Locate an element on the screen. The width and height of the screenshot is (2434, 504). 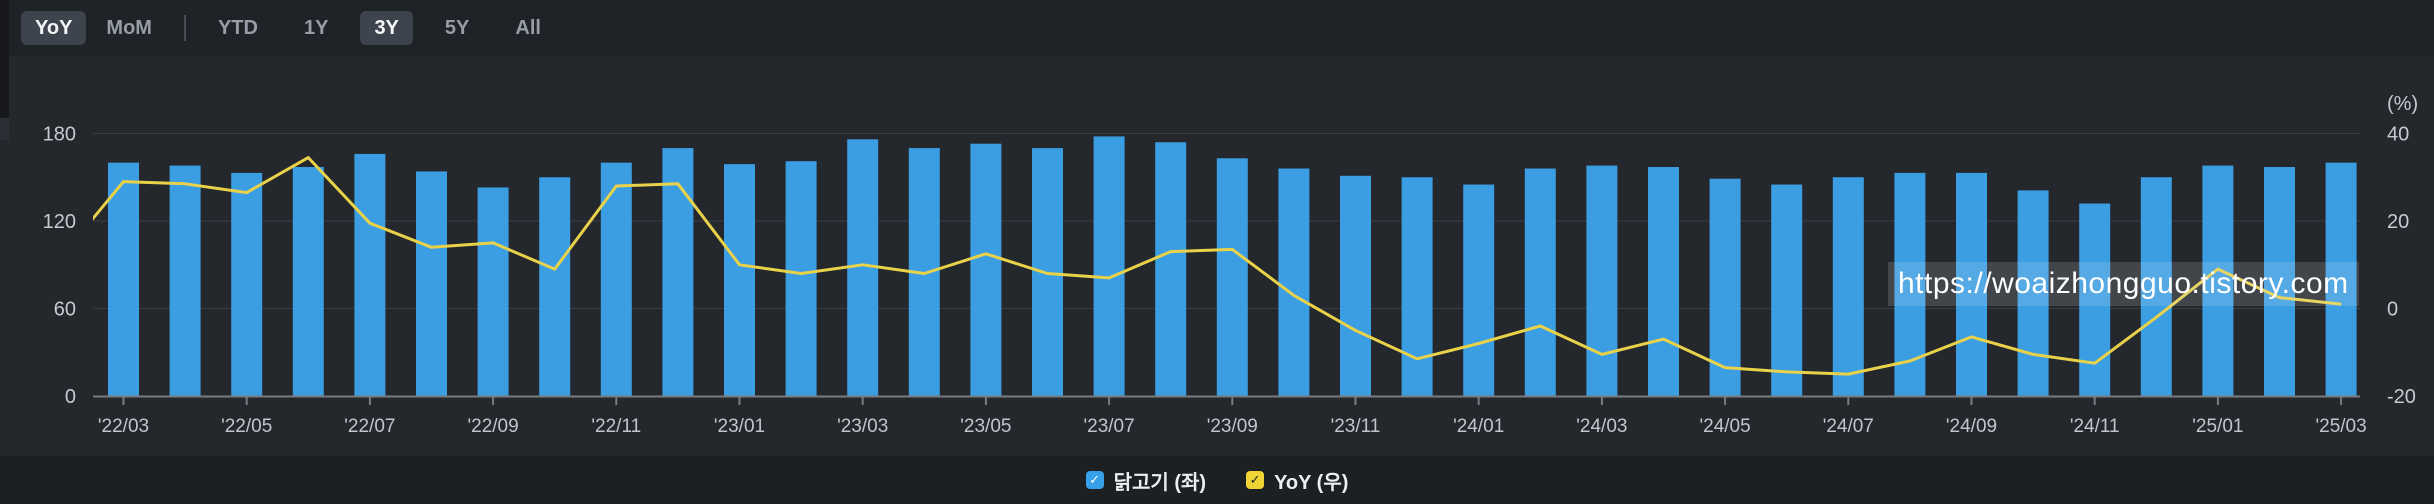
right-axis-tick-label: 40 is located at coordinates (2398, 135).